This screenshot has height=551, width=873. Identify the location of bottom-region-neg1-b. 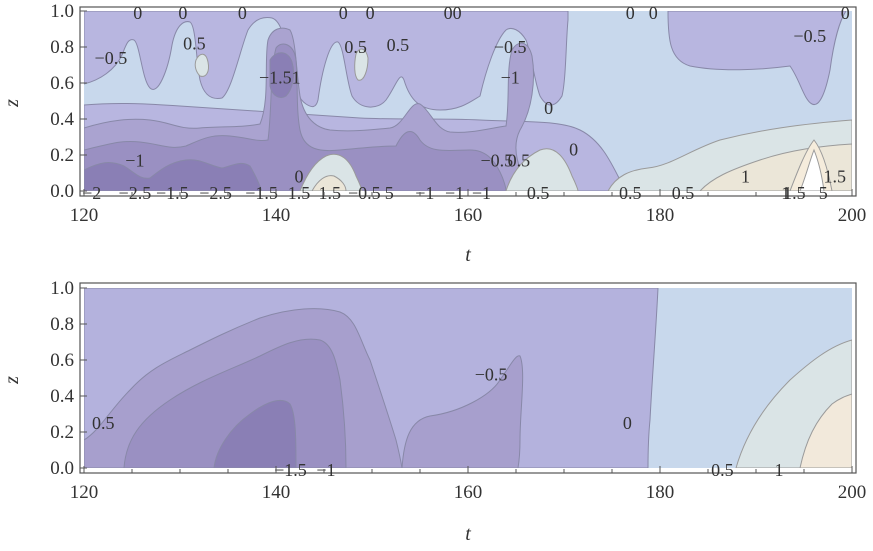
(462, 411).